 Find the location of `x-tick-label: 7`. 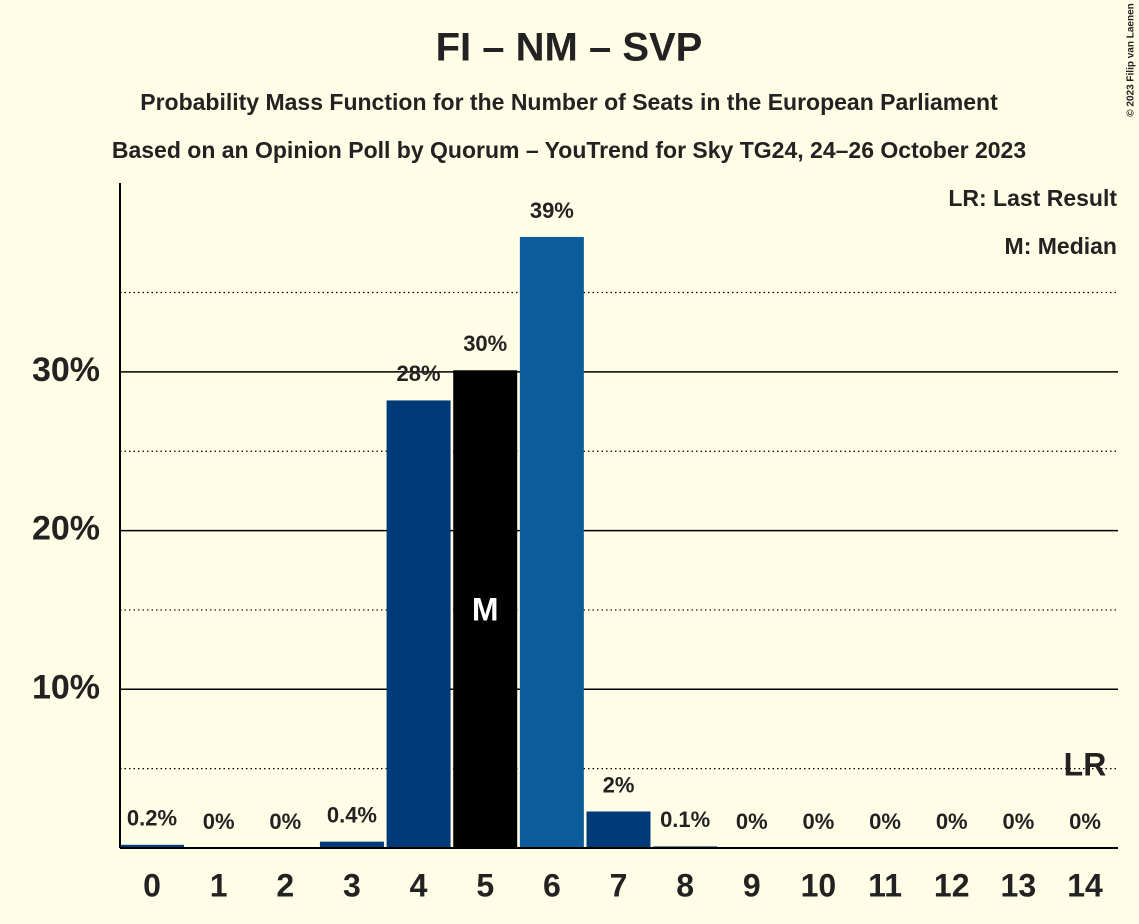

x-tick-label: 7 is located at coordinates (619, 885).